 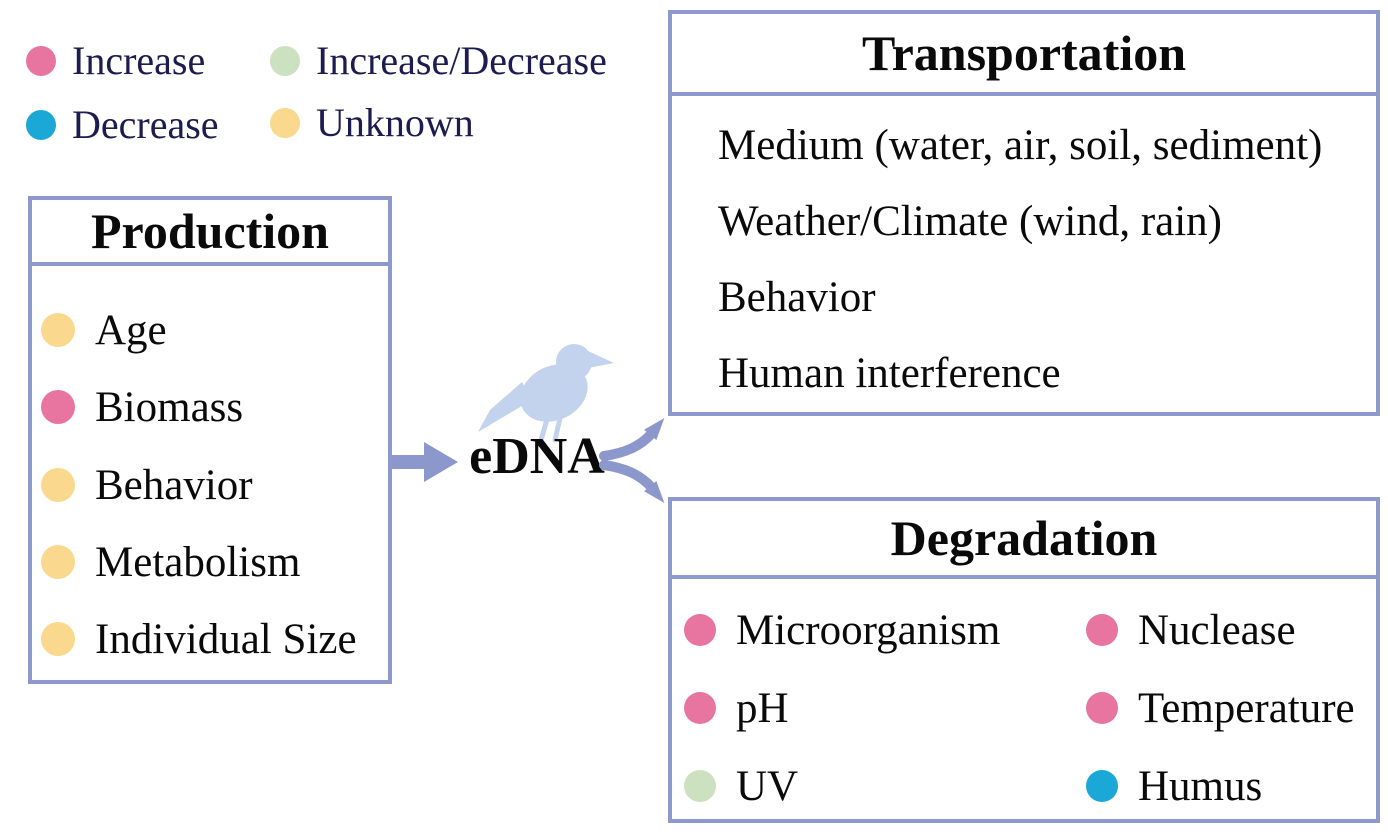 I want to click on production-item-metabolism: Metabolism, so click(x=170, y=562).